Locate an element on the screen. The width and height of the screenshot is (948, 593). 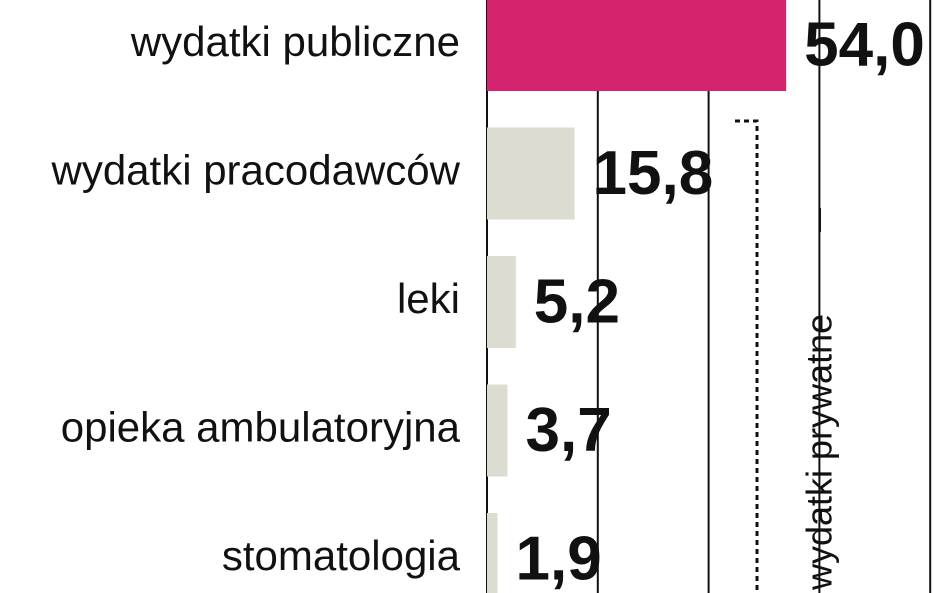
category-label: stomatologia is located at coordinates (341, 555).